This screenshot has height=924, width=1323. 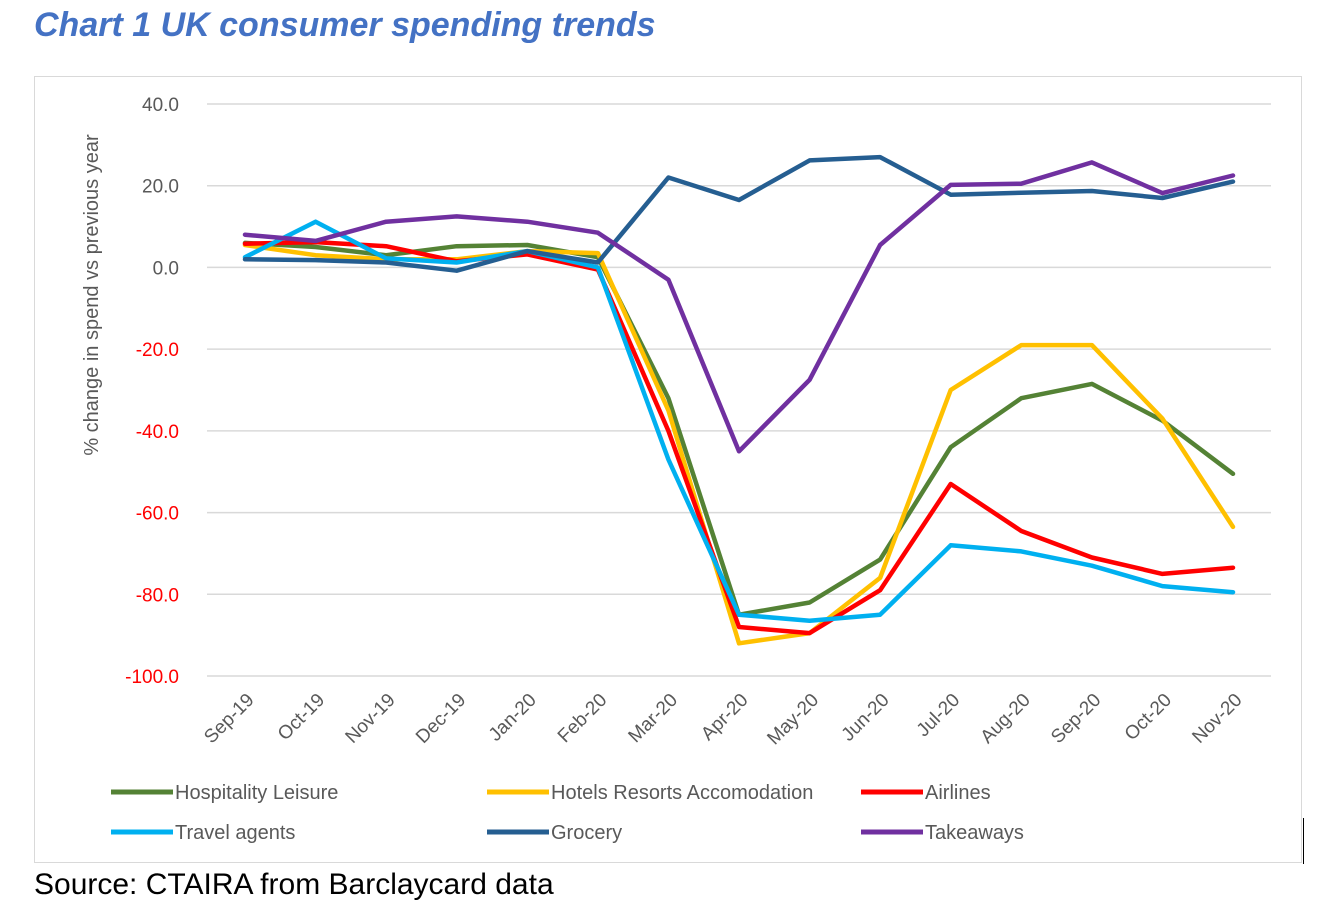 What do you see at coordinates (371, 719) in the screenshot?
I see `x-tick-label: Nov-19` at bounding box center [371, 719].